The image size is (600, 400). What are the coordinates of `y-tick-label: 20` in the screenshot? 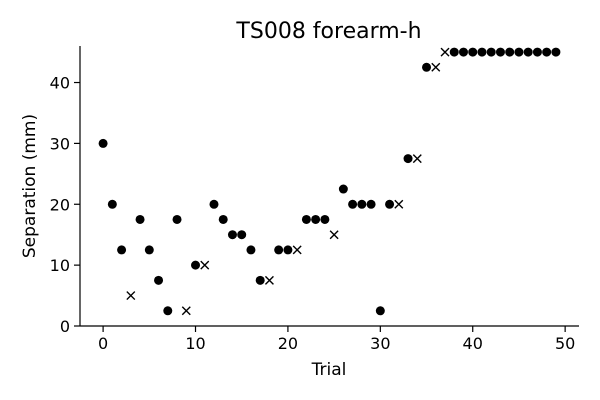 It's located at (60, 204).